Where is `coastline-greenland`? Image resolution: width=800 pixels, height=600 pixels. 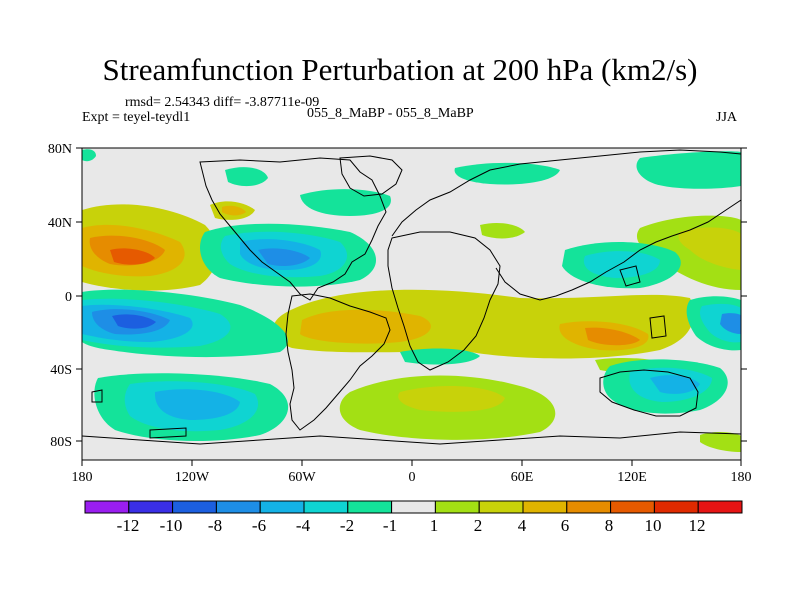
coastline-greenland is located at coordinates (371, 176).